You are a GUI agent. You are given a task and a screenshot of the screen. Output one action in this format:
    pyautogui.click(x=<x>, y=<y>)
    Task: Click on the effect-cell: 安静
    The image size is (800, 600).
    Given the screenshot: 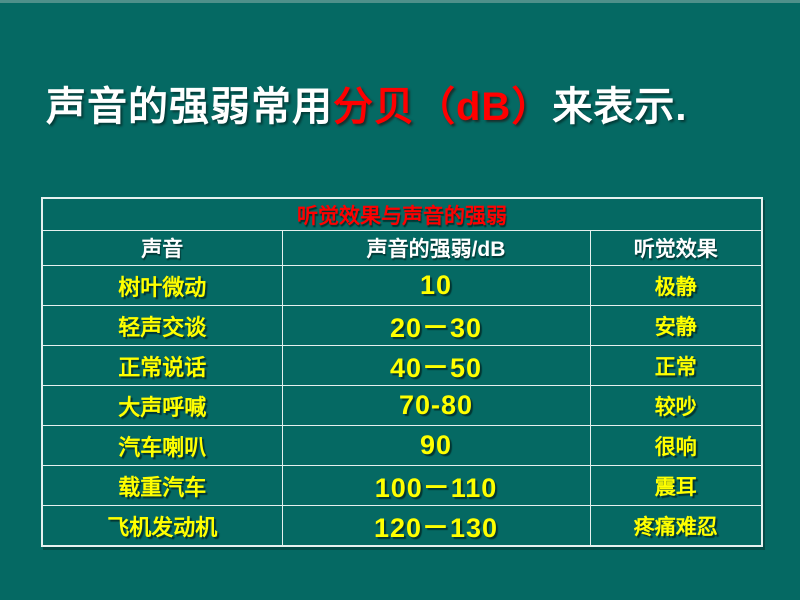 What is the action you would take?
    pyautogui.click(x=676, y=325)
    